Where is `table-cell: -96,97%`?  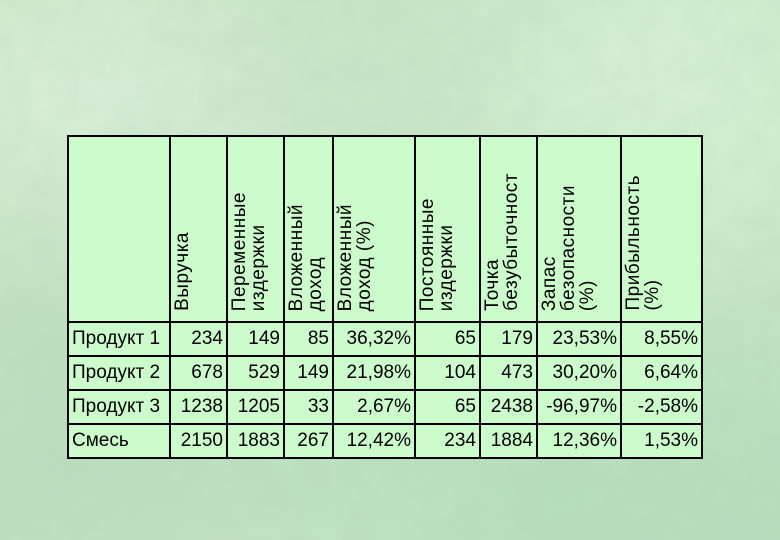
table-cell: -96,97% is located at coordinates (579, 407).